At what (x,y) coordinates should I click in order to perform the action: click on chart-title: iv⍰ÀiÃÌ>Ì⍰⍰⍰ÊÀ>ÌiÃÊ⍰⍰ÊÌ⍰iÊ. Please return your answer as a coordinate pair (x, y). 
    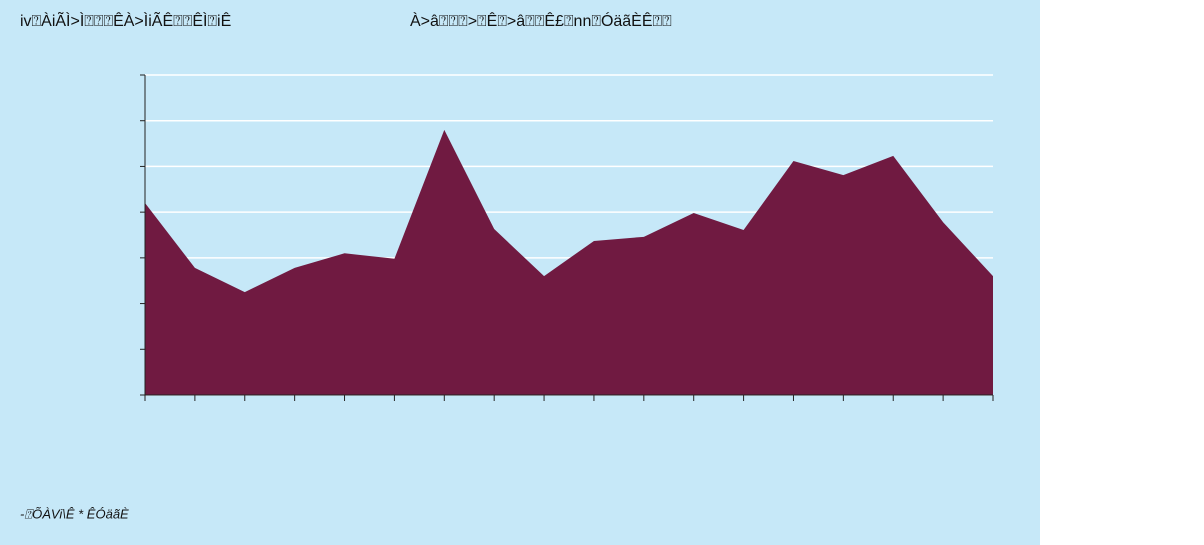
    Looking at the image, I should click on (125, 20).